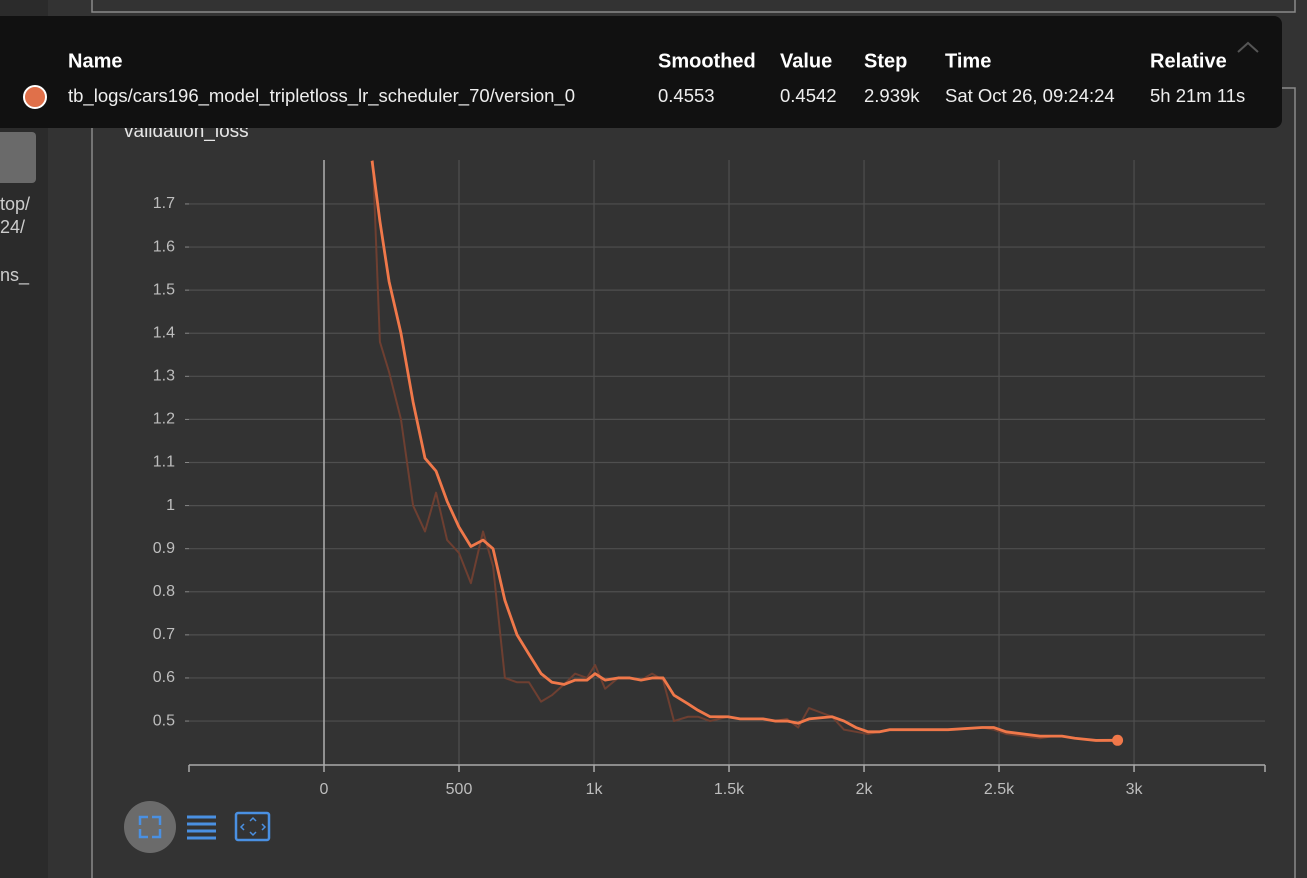 This screenshot has height=878, width=1307. Describe the element at coordinates (324, 789) in the screenshot. I see `x-tick-label: 0` at that location.